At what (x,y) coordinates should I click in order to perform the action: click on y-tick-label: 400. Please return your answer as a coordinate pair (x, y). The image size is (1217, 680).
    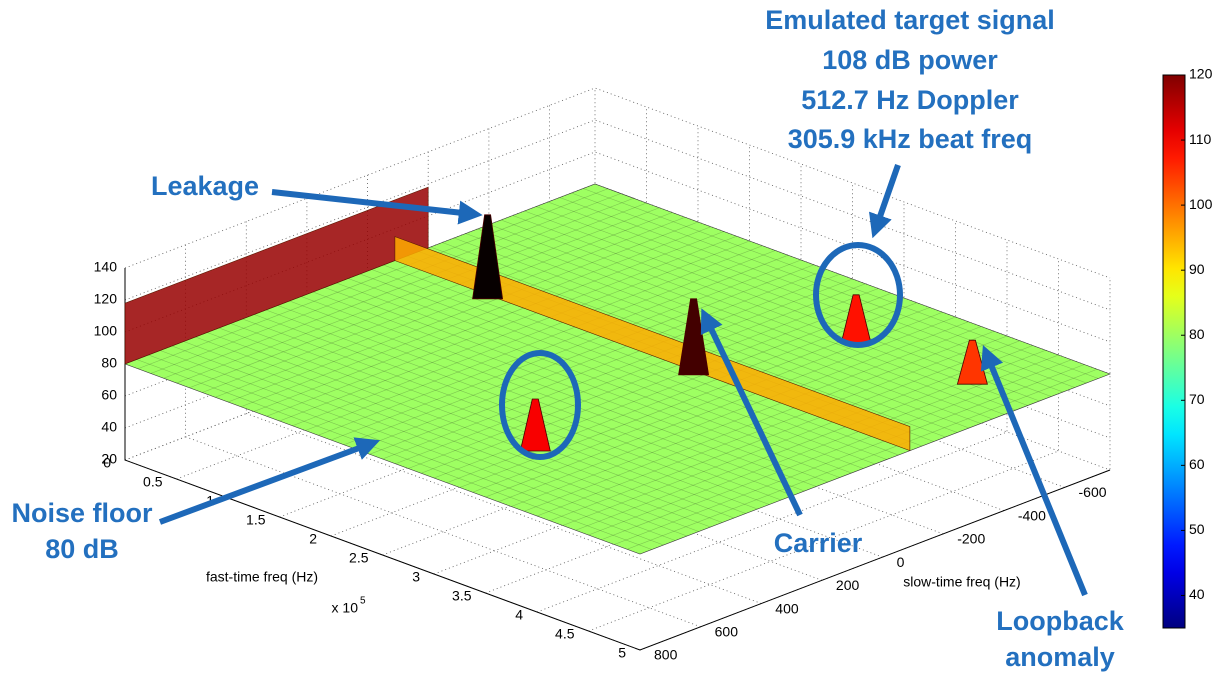
    Looking at the image, I should click on (787, 608).